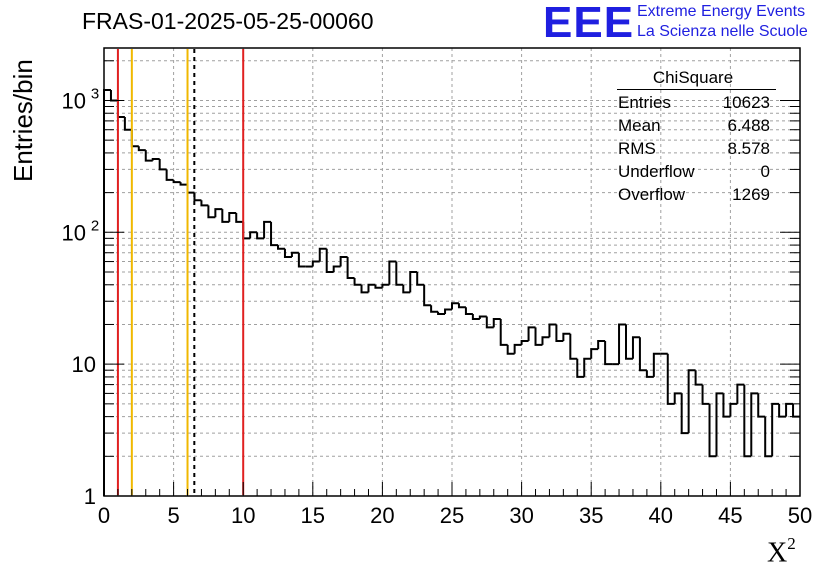 The height and width of the screenshot is (572, 836). What do you see at coordinates (639, 125) in the screenshot?
I see `stats-label: Mean` at bounding box center [639, 125].